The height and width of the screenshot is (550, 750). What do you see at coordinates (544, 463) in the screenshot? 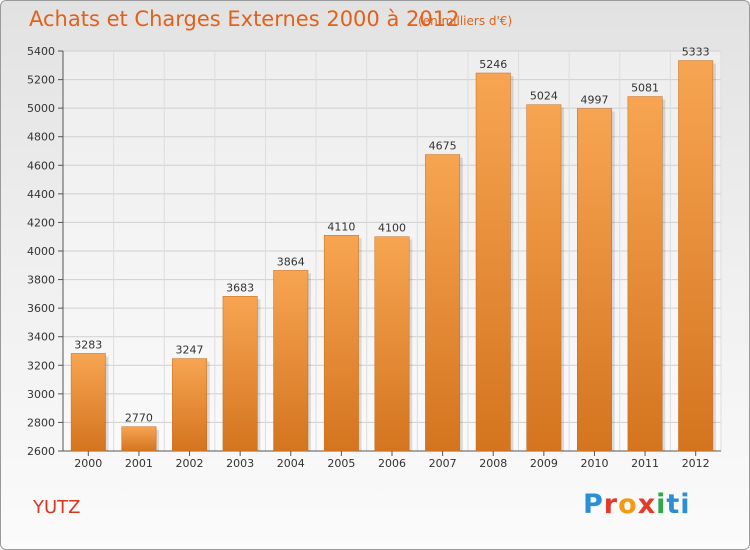
I see `x-tick-label-2009: 2009` at bounding box center [544, 463].